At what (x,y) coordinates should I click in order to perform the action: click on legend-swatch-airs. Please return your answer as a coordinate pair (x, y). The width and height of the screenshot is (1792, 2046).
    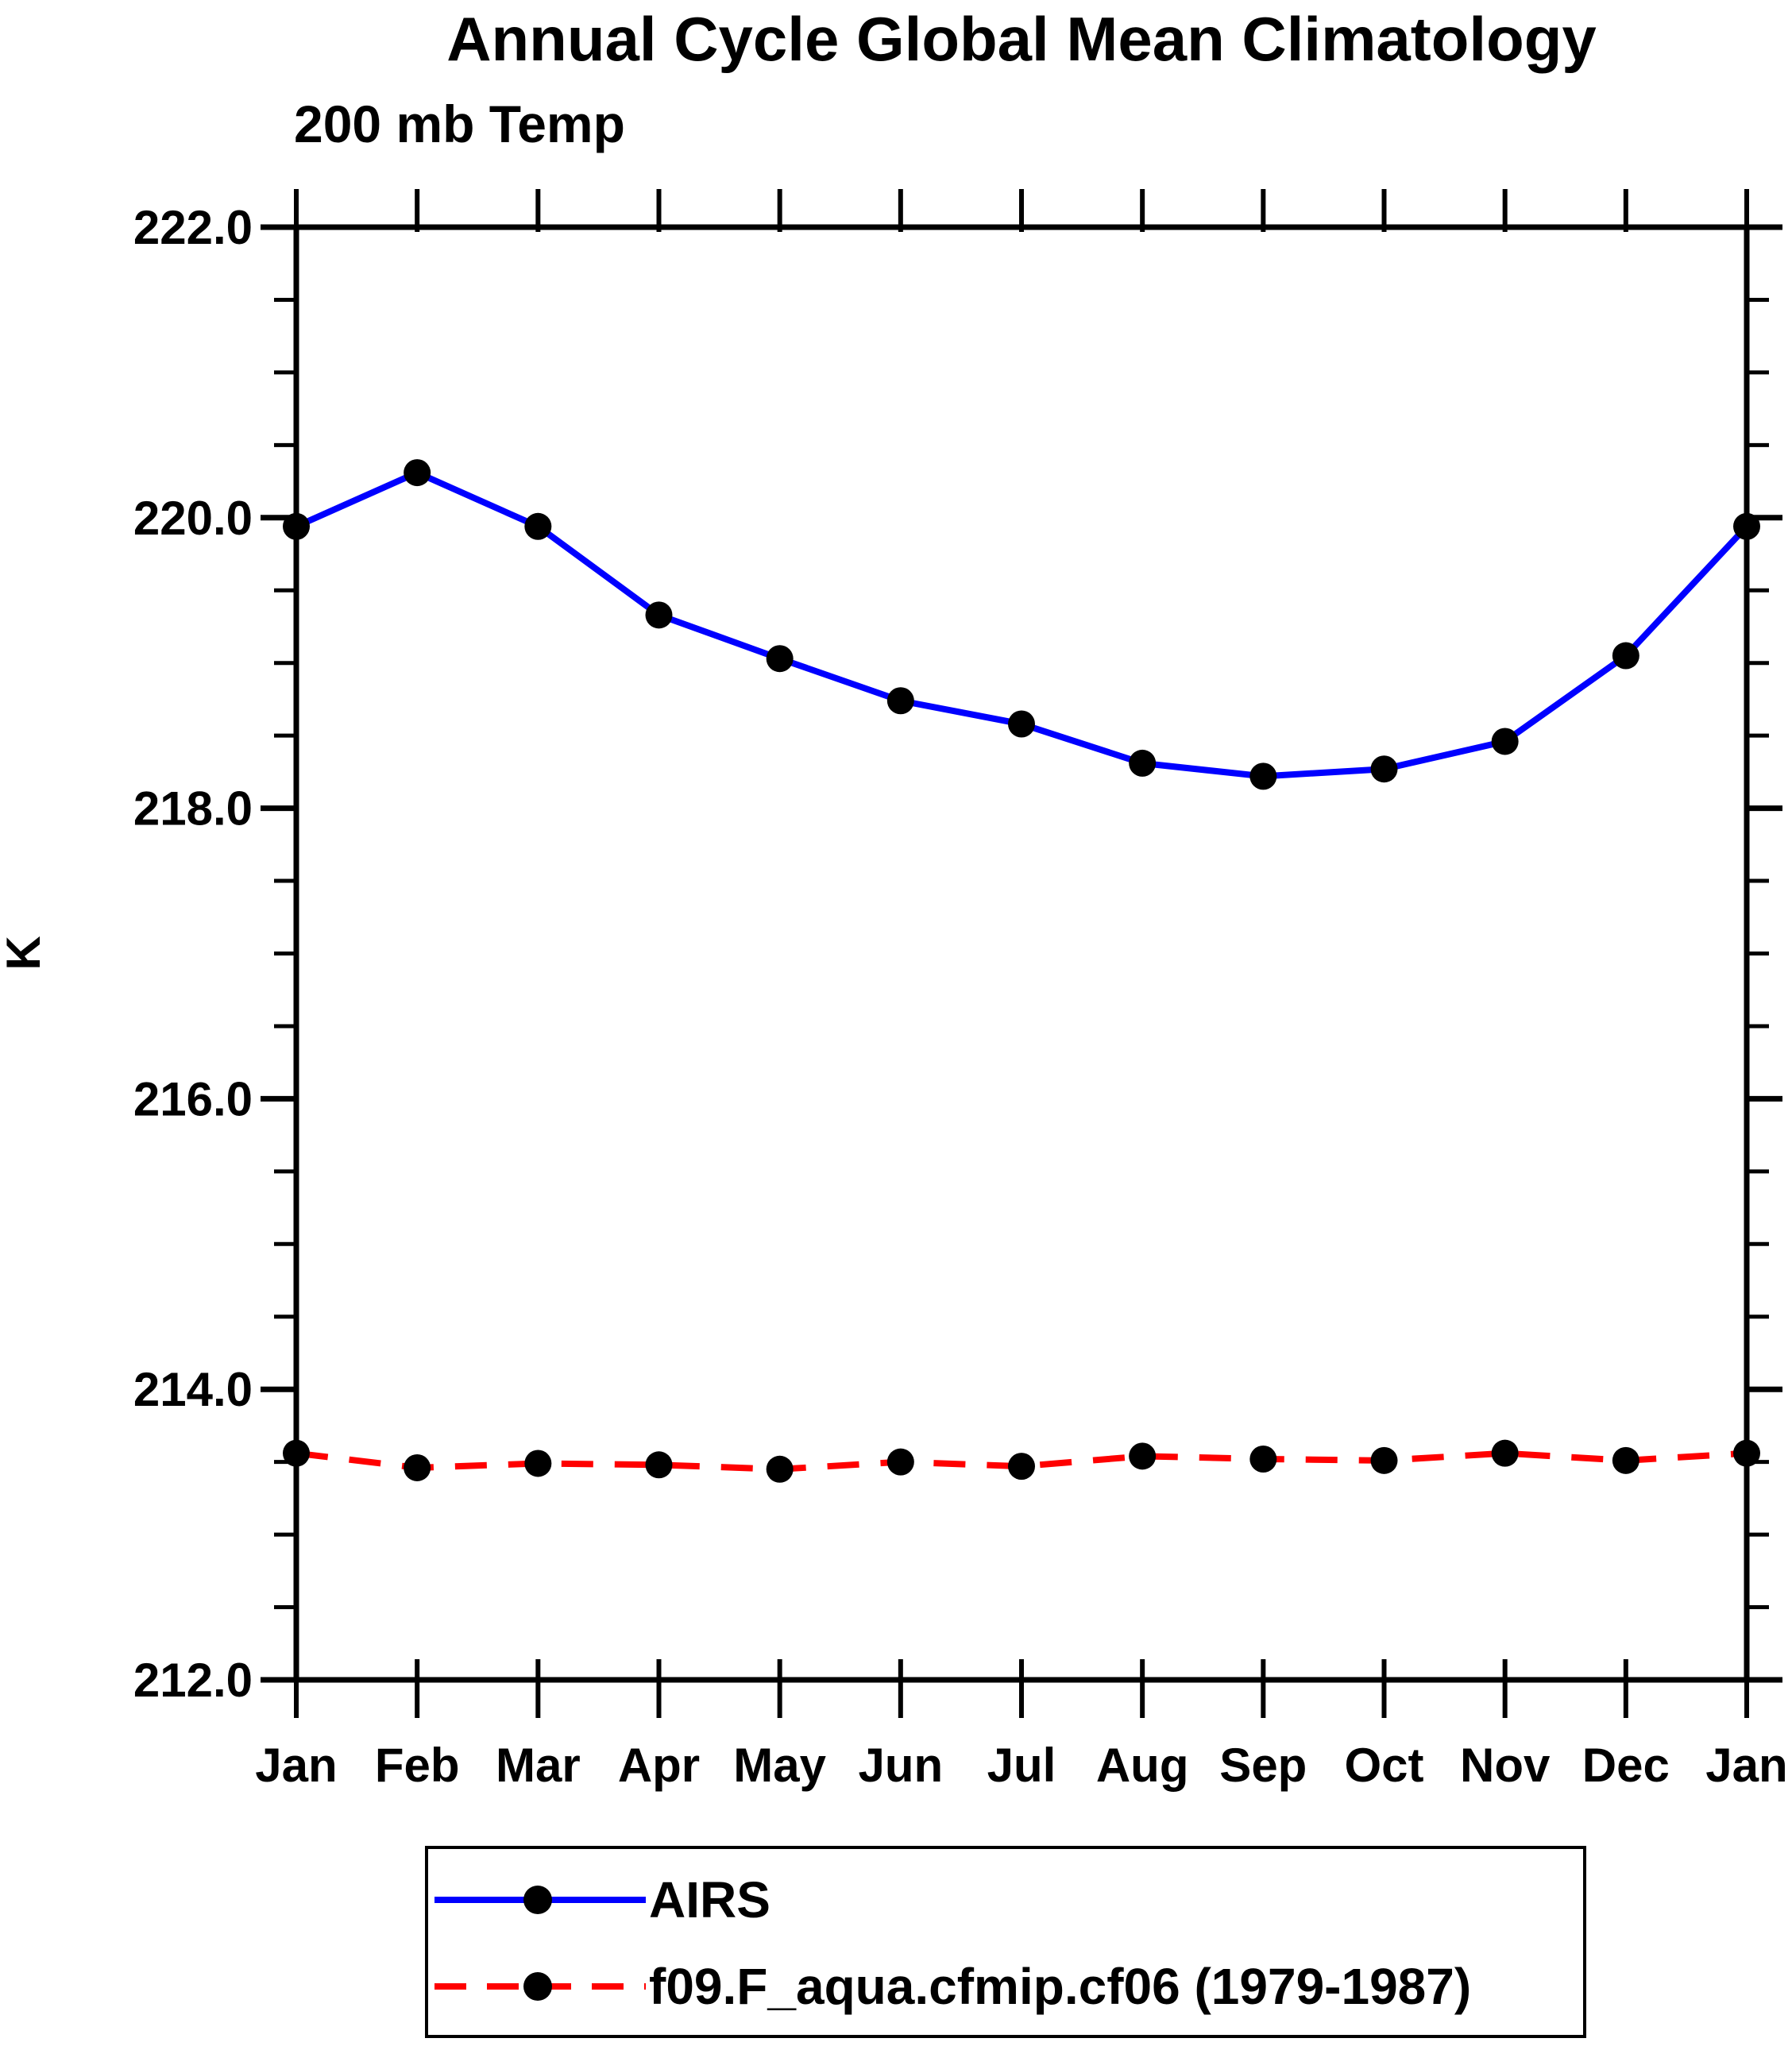
    Looking at the image, I should click on (541, 1899).